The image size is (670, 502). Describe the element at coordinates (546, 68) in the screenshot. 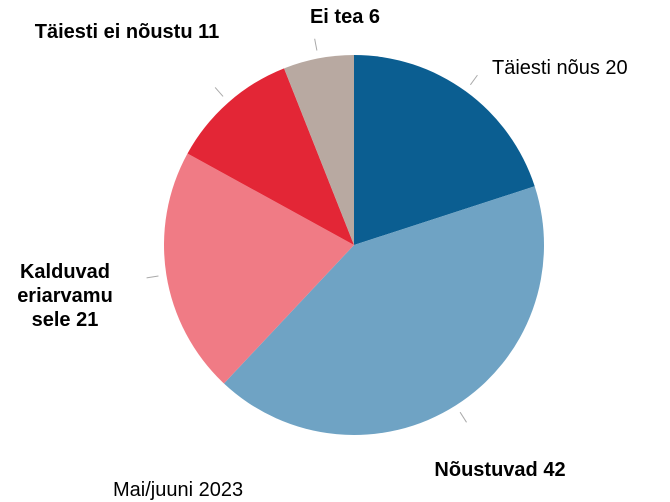

I see `label-name: Täiesti nõus` at that location.